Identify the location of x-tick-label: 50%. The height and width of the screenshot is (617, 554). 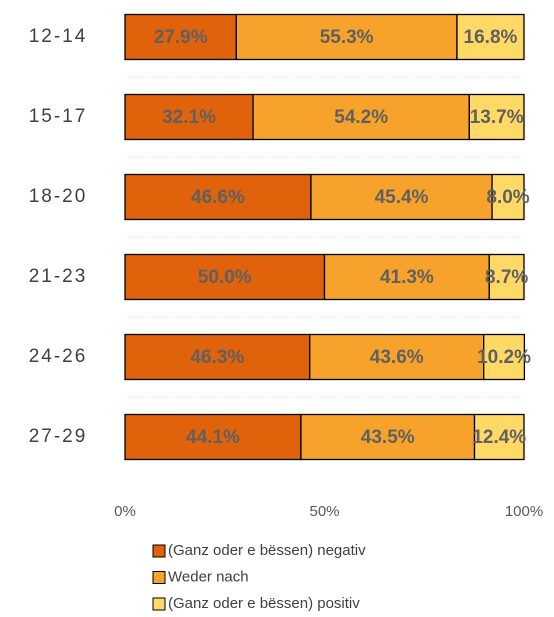
(324, 511).